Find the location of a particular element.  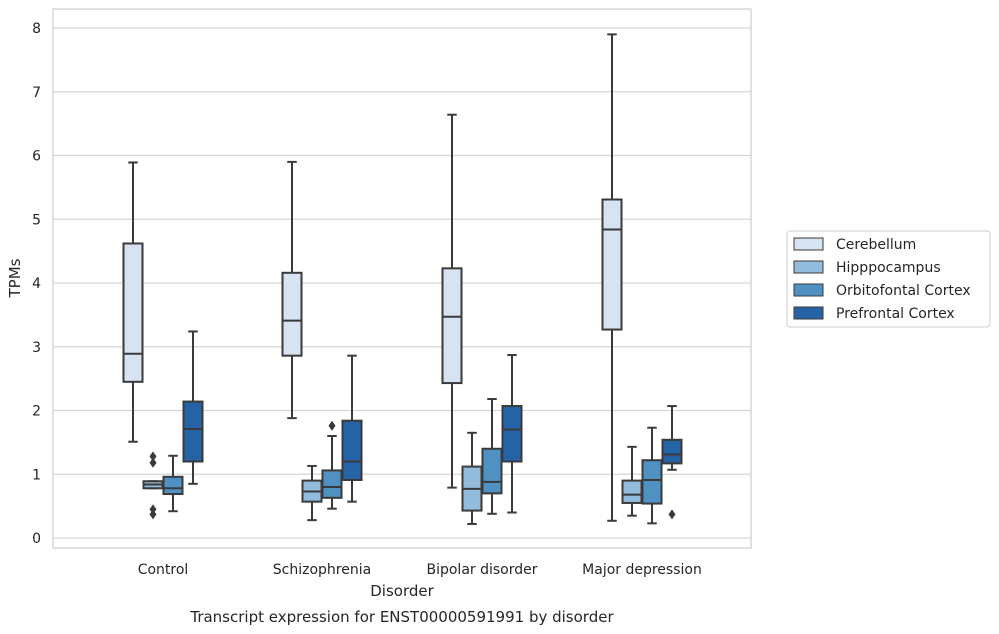

y-tick-label-4: 4 is located at coordinates (36, 284).